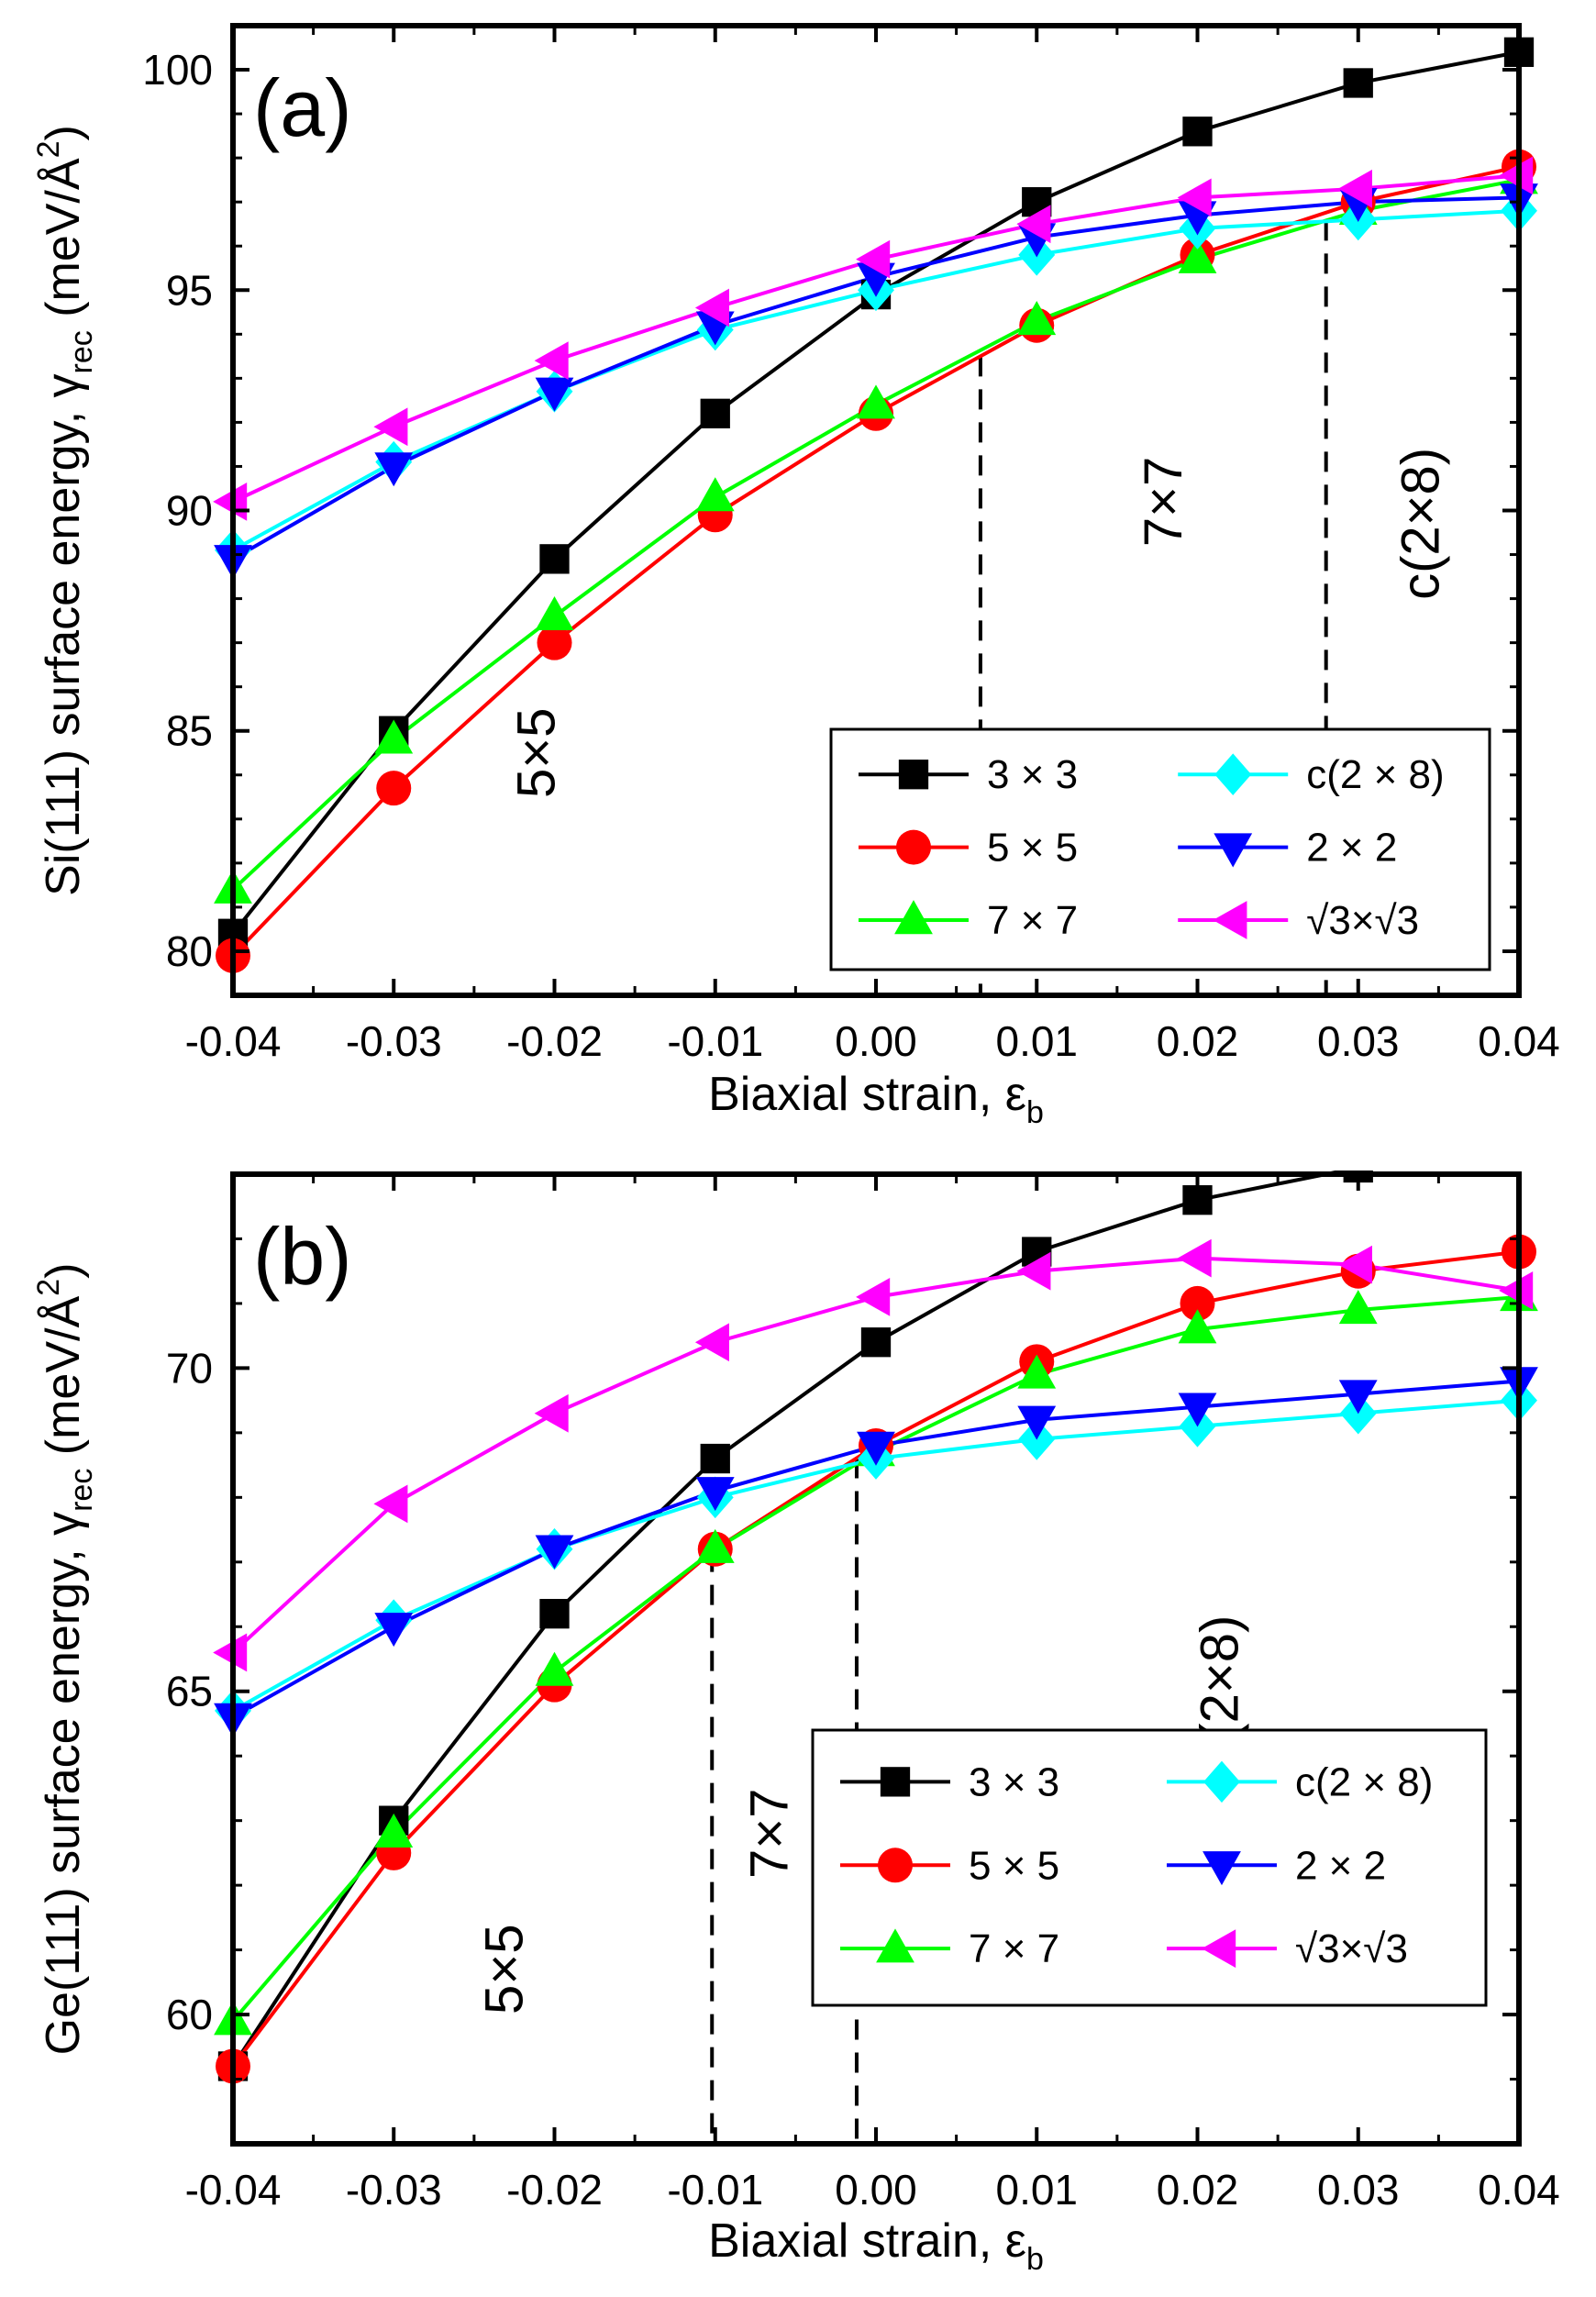 The image size is (1596, 2297). What do you see at coordinates (1420, 524) in the screenshot?
I see `phase-region-label: c(2×8)` at bounding box center [1420, 524].